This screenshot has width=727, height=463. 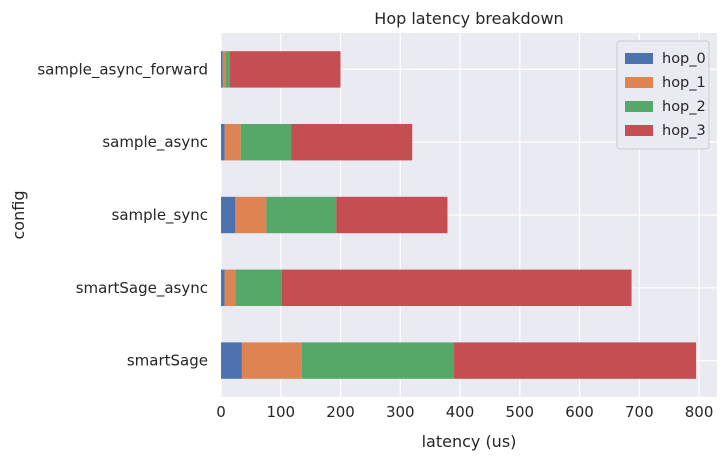 I want to click on y-tick-label: smartSage_async, so click(x=142, y=288).